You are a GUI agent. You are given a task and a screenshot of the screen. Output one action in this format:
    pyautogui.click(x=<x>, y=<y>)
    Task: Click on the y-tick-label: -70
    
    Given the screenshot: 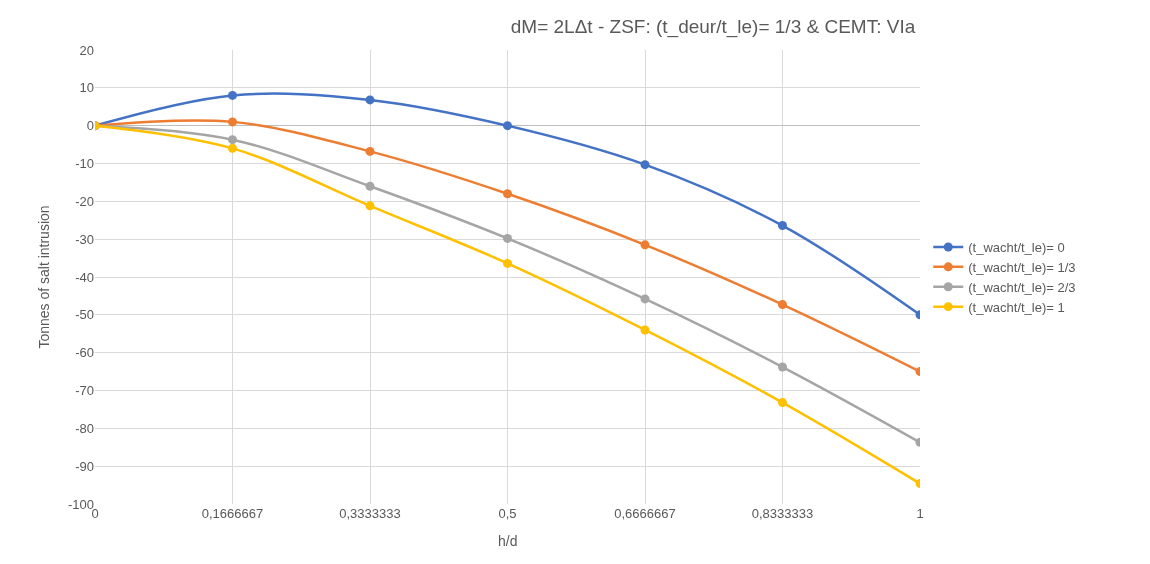 What is the action you would take?
    pyautogui.click(x=84, y=391)
    